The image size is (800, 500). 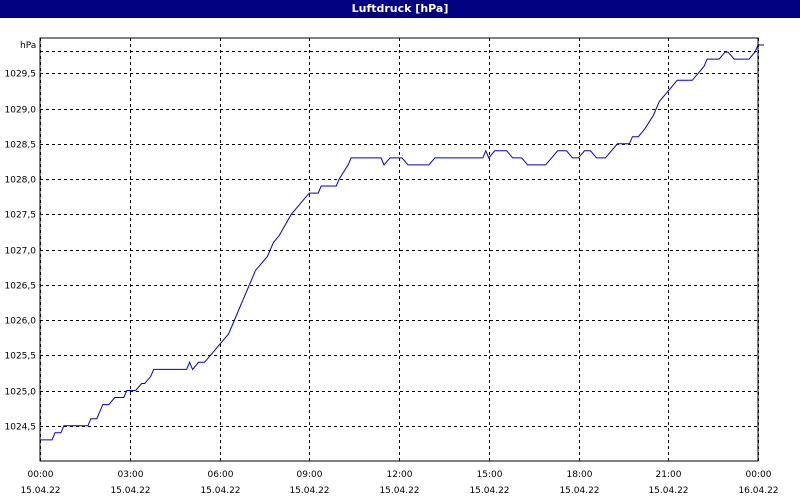 I want to click on x-tick-time-label: 21:00, so click(x=669, y=475).